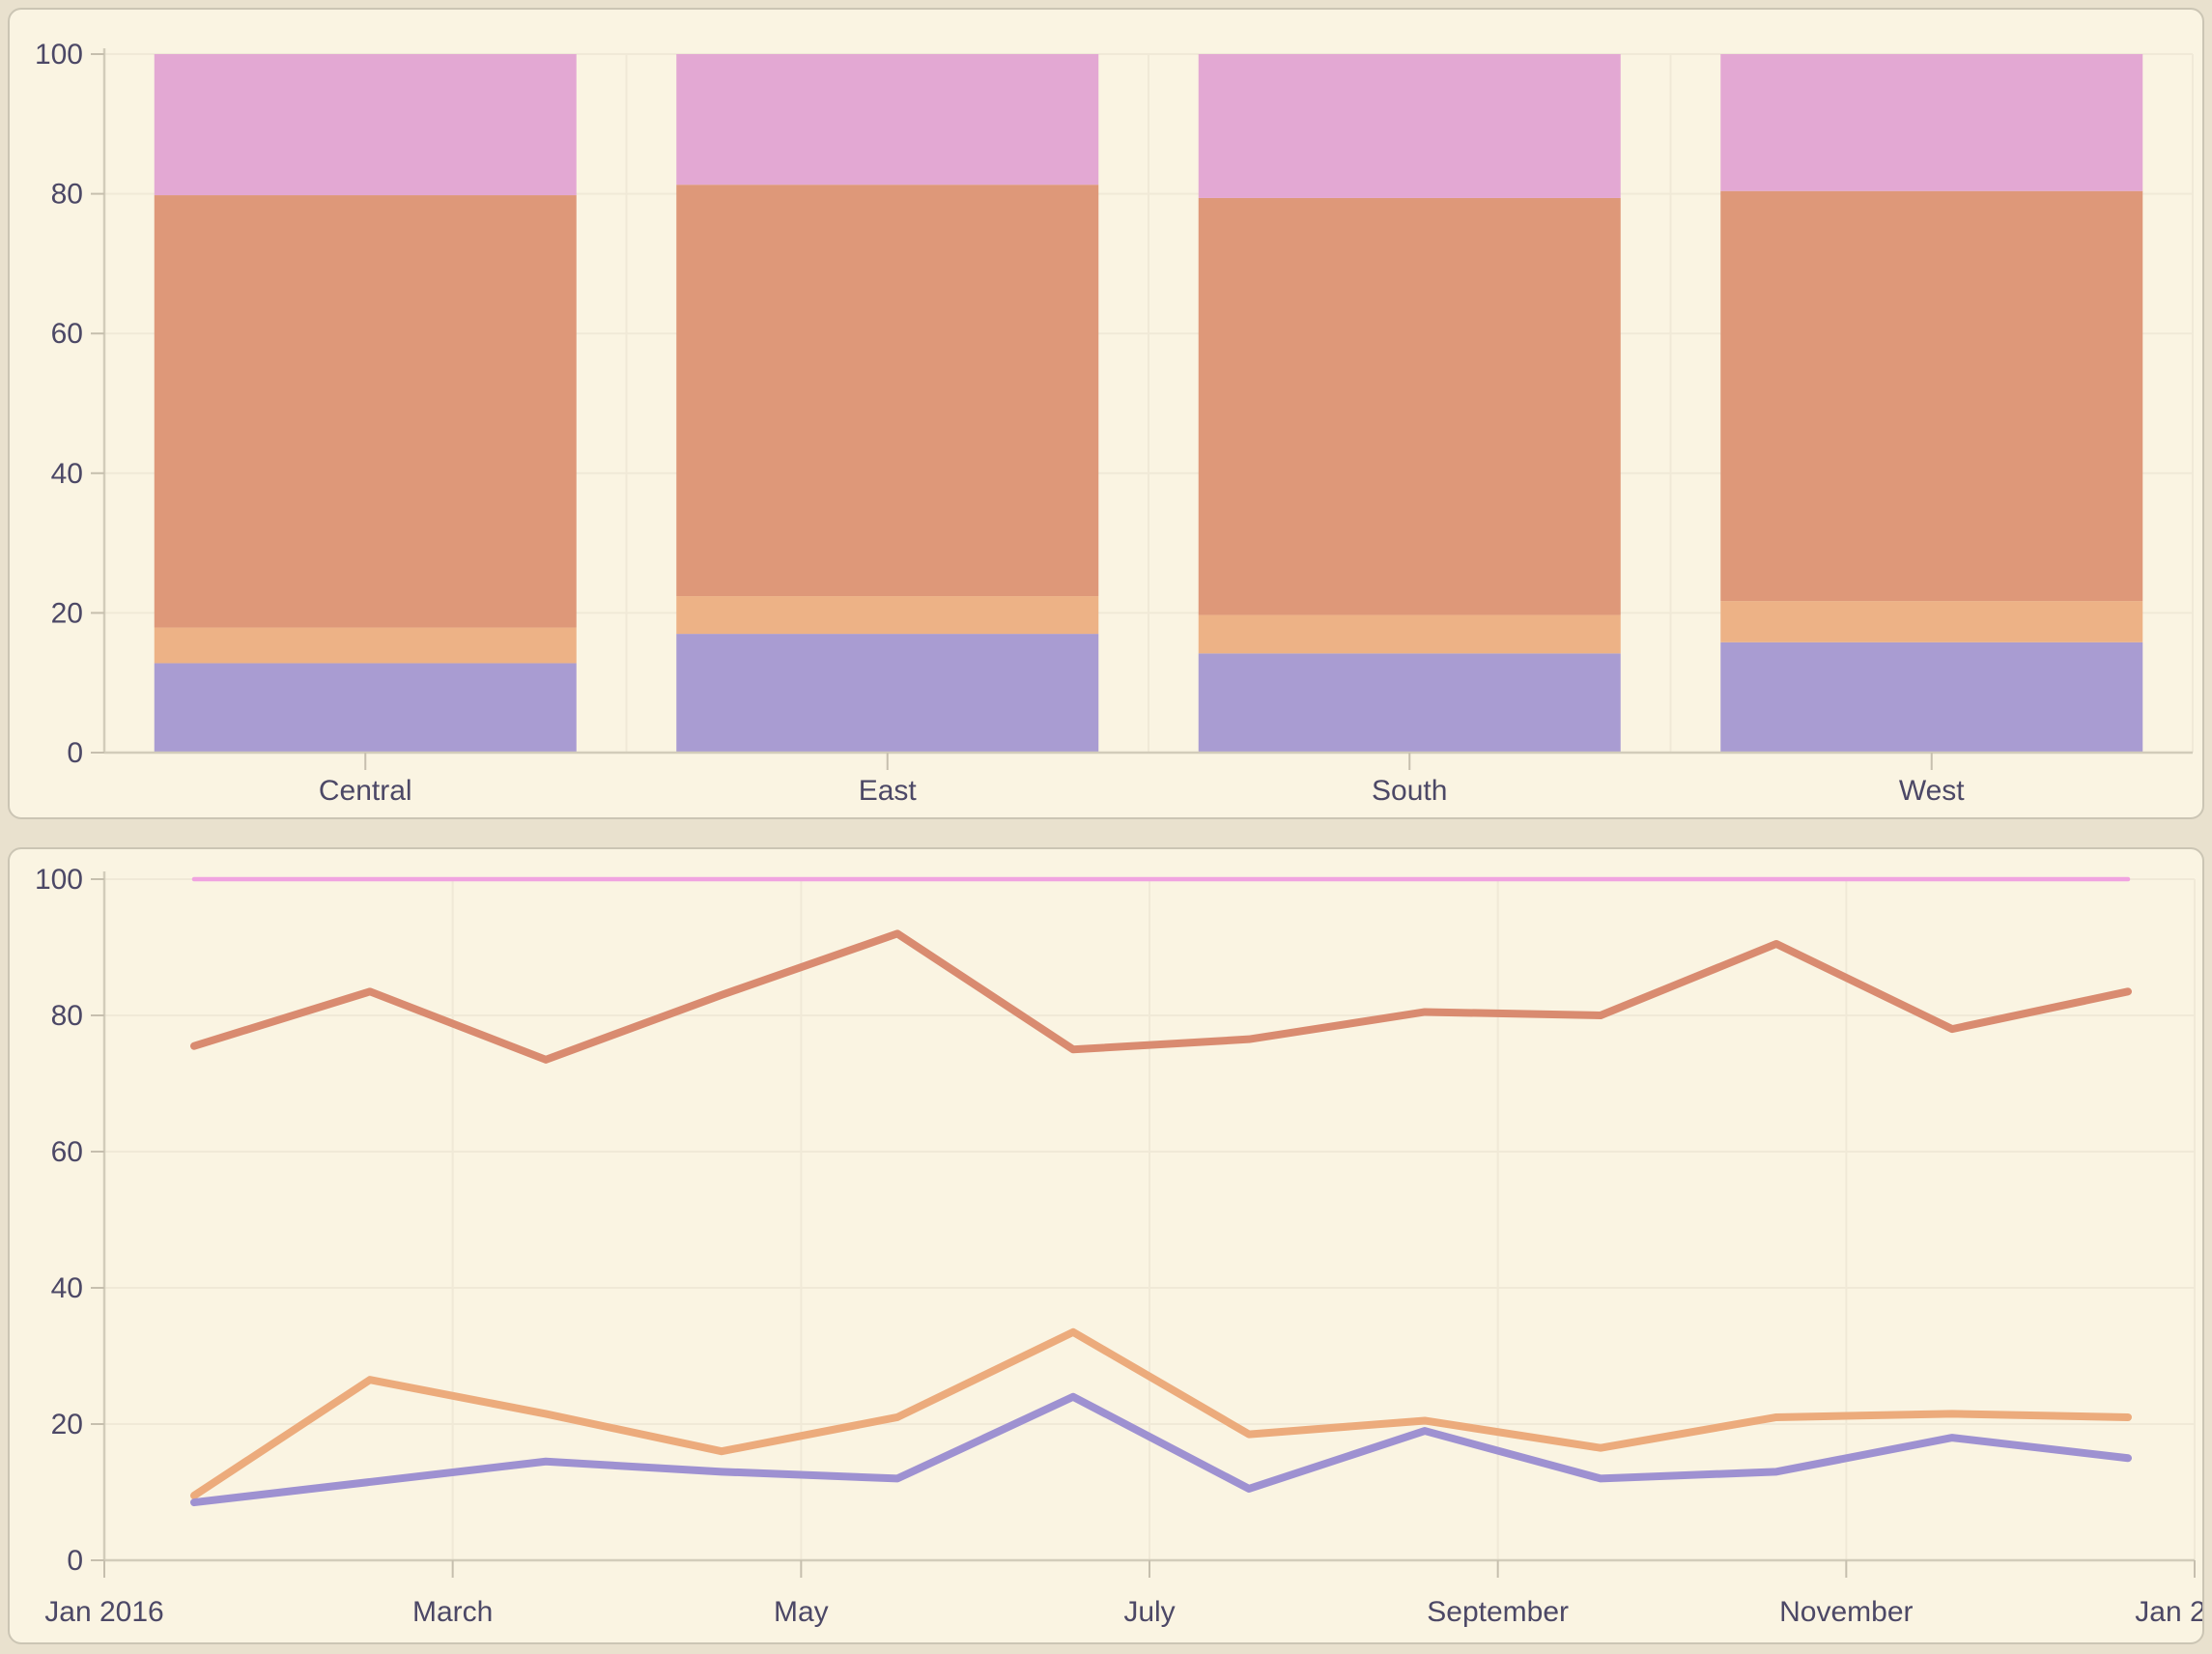  Describe the element at coordinates (1161, 997) in the screenshot. I see `line-salmon` at that location.